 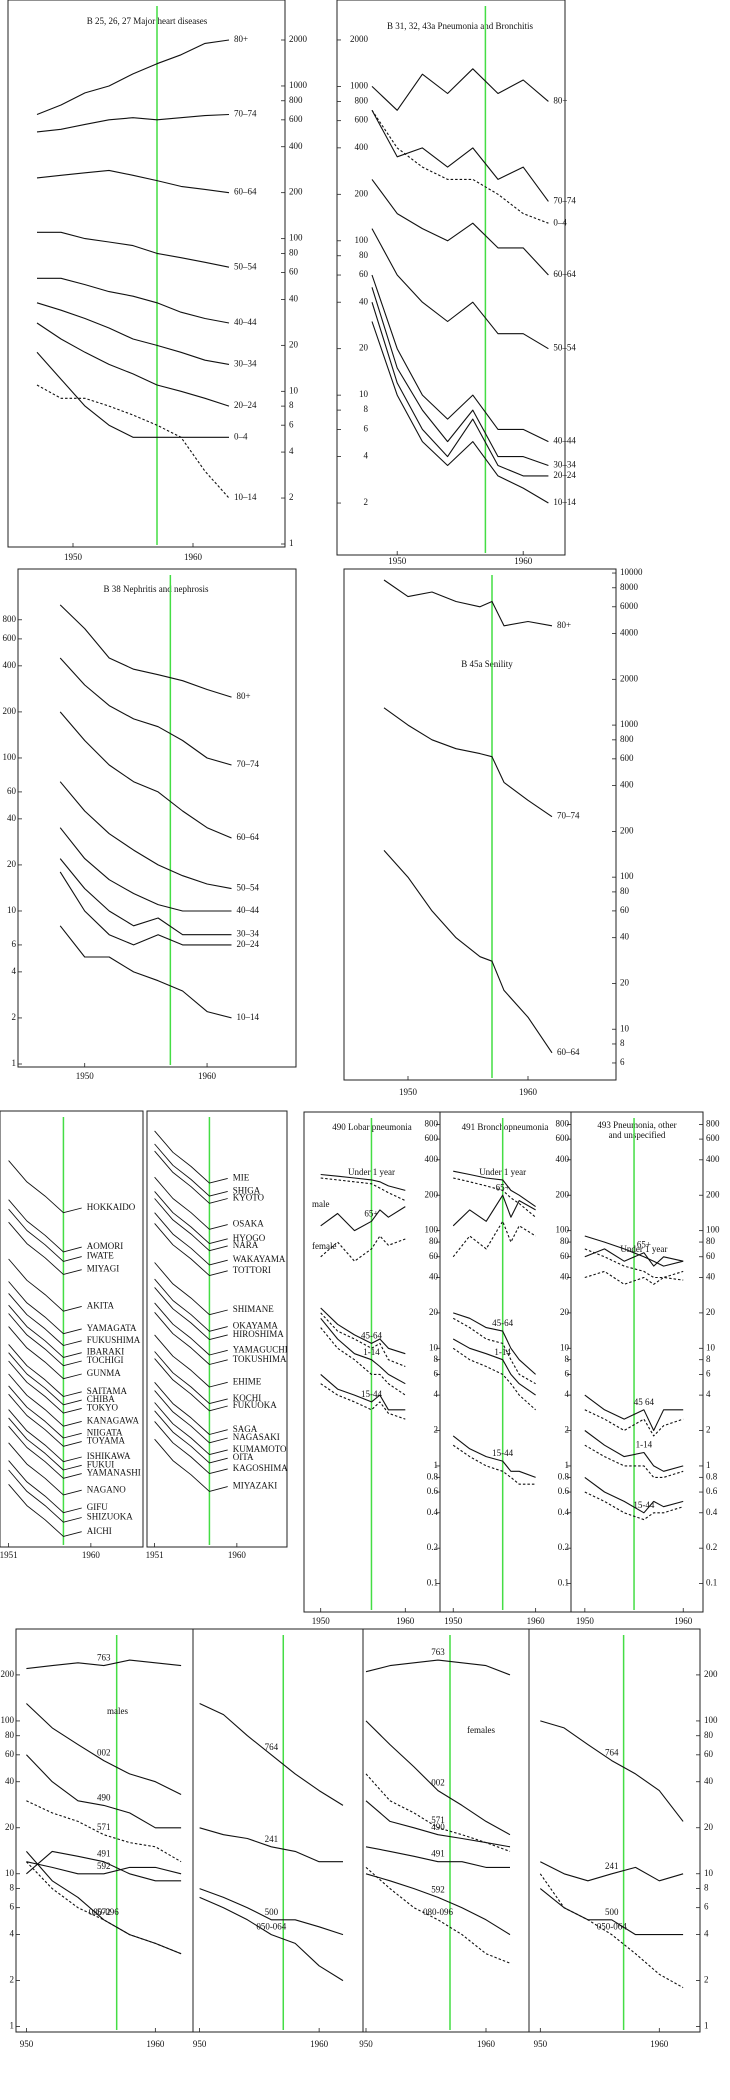 What do you see at coordinates (631, 572) in the screenshot?
I see `y-tick-label: 10000` at bounding box center [631, 572].